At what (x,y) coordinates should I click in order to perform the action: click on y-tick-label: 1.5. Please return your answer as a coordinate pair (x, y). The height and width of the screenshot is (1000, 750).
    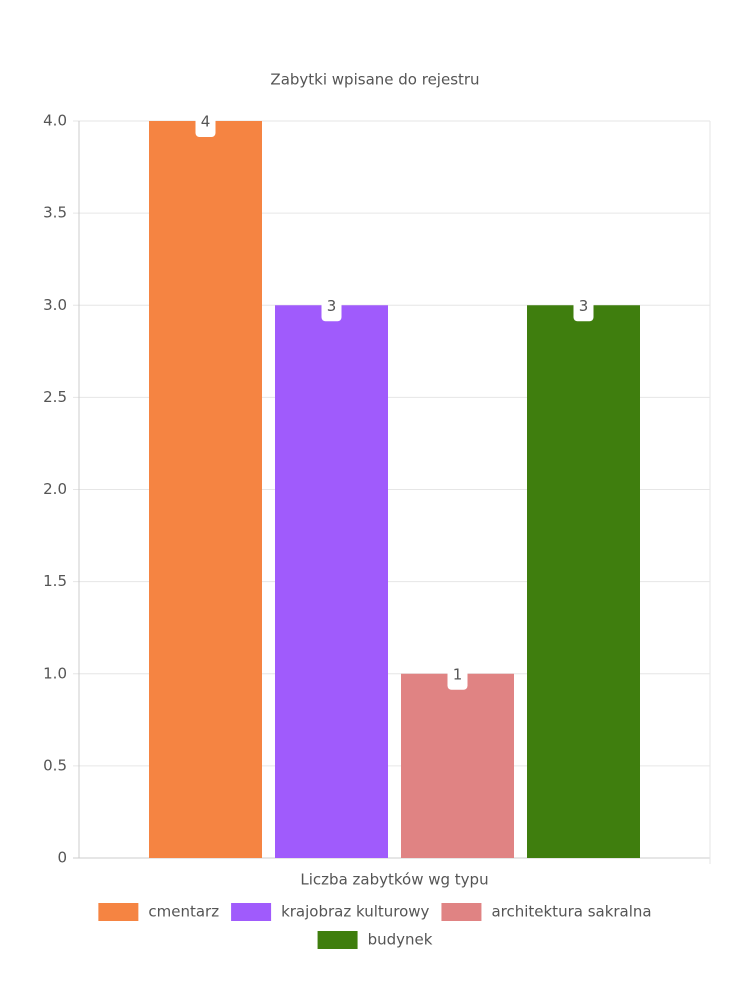
    Looking at the image, I should click on (55, 581).